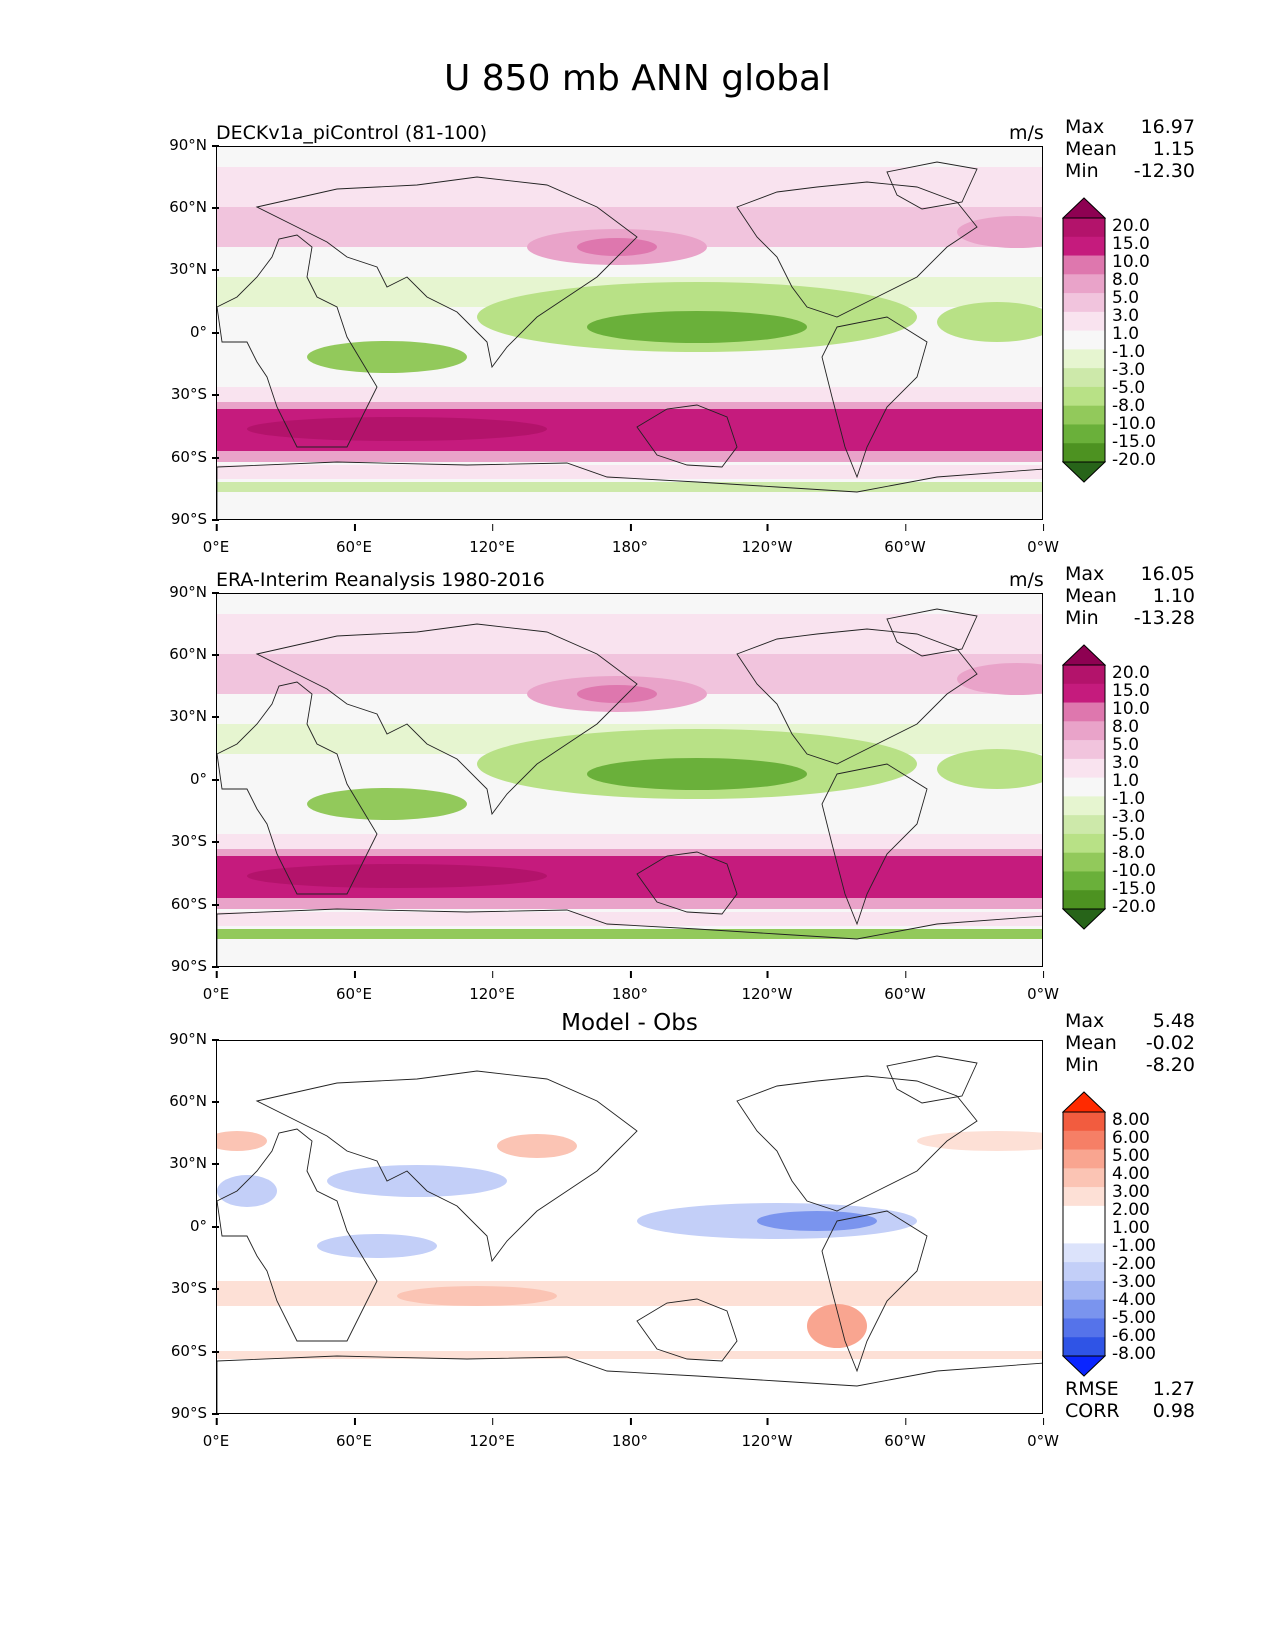 Image resolution: width=1275 pixels, height=1650 pixels. What do you see at coordinates (999, 679) in the screenshot?
I see `field-blob-atlantic-jet` at bounding box center [999, 679].